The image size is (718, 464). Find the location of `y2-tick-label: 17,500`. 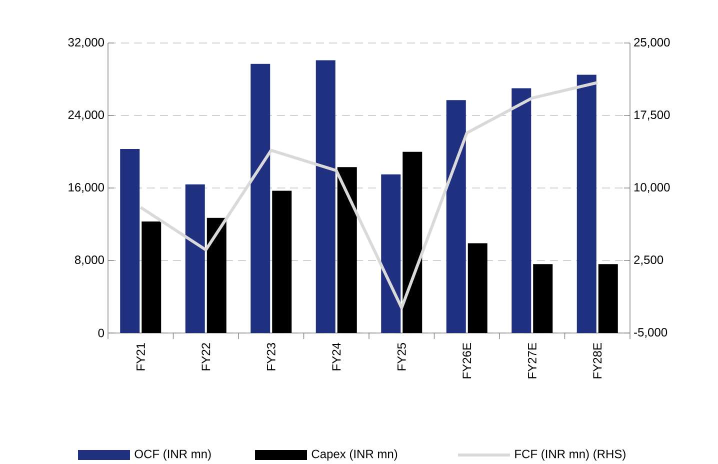

y2-tick-label: 17,500 is located at coordinates (652, 115).